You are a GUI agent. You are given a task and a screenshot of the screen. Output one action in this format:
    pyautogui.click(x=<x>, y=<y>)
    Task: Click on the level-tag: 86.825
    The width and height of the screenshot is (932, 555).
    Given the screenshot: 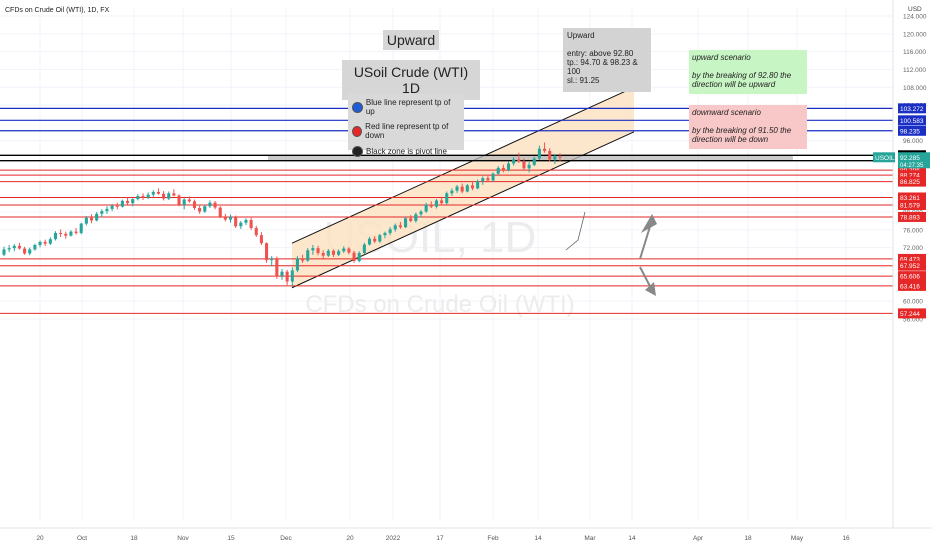 What is the action you would take?
    pyautogui.click(x=912, y=181)
    